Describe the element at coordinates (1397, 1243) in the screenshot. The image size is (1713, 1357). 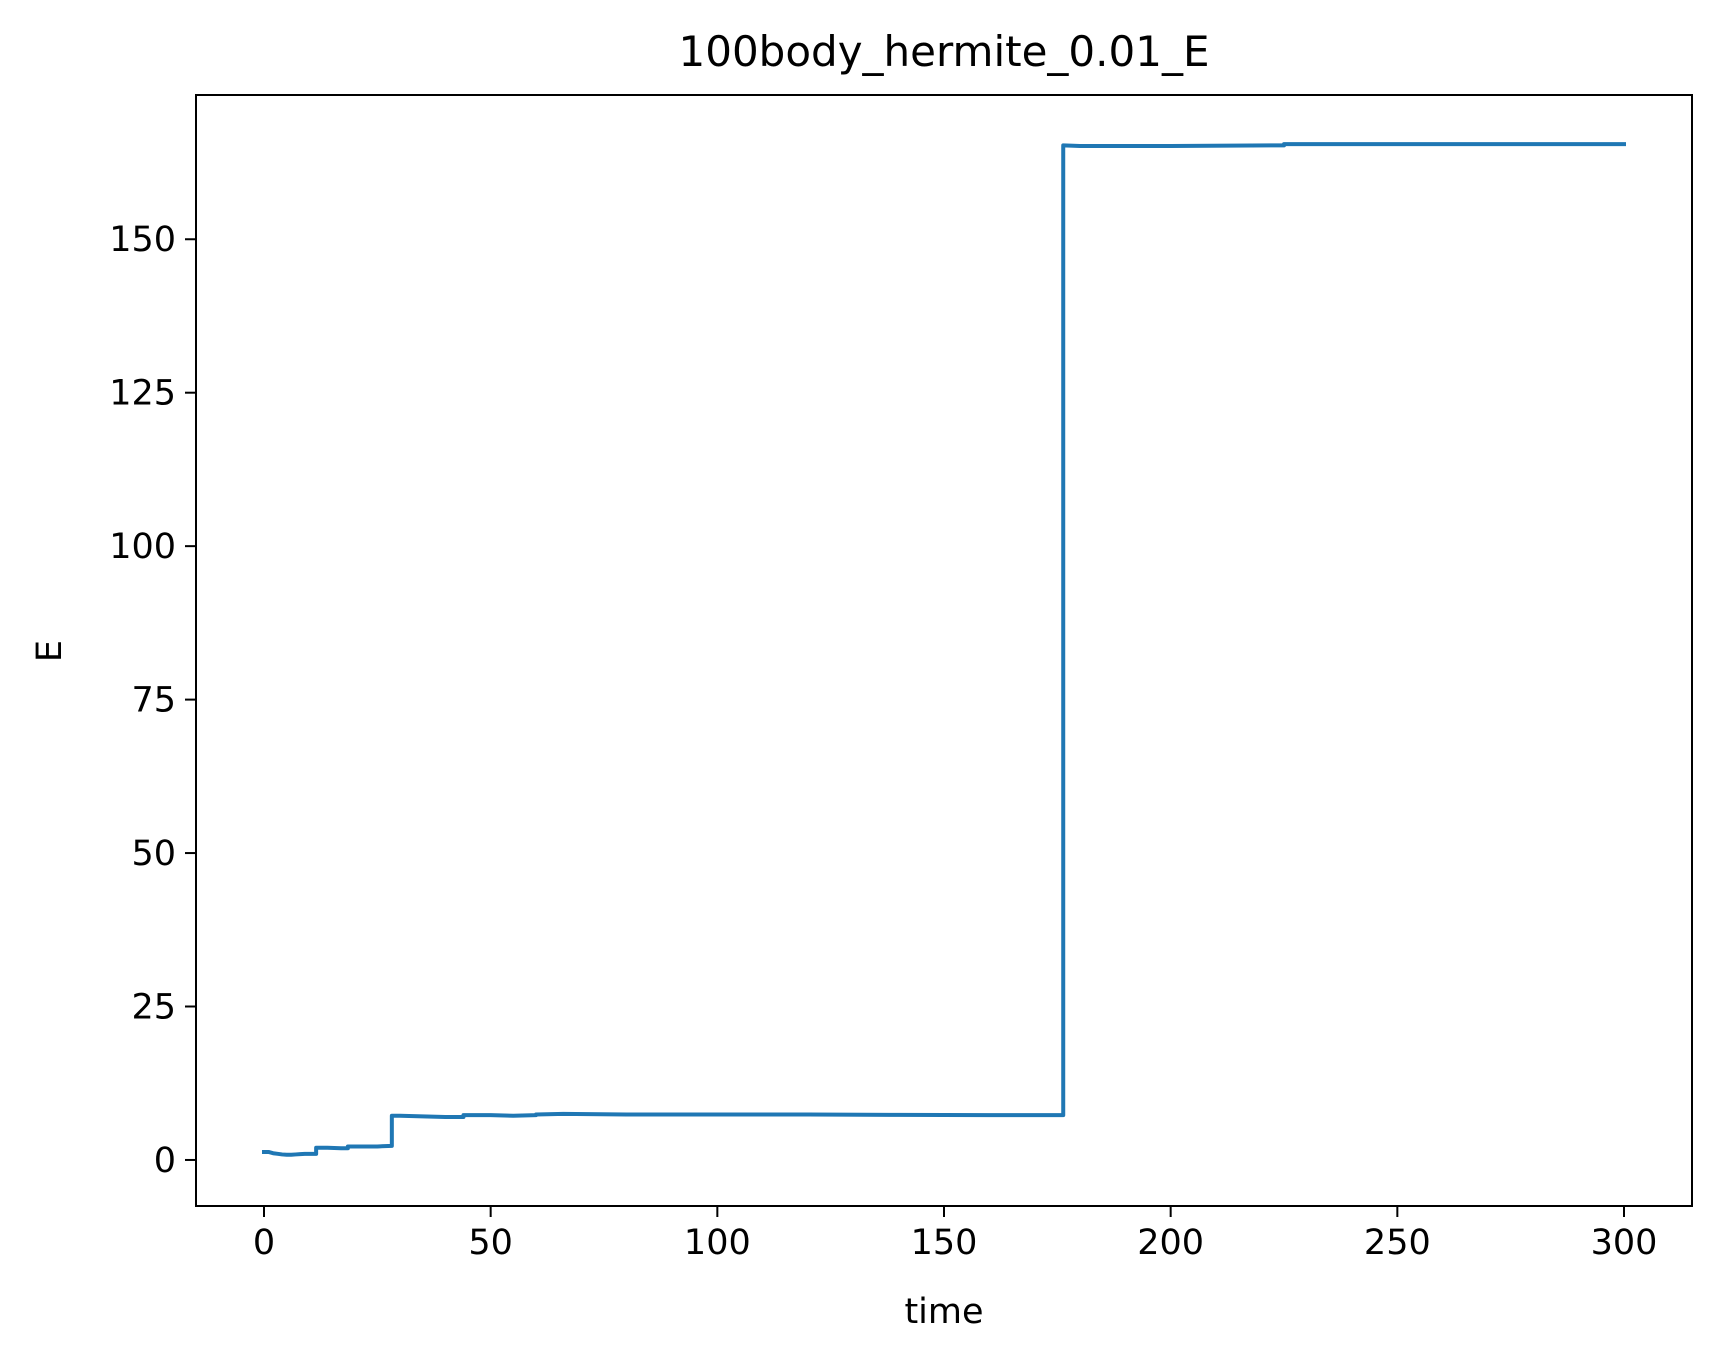
I see `x-tick-label: 250` at that location.